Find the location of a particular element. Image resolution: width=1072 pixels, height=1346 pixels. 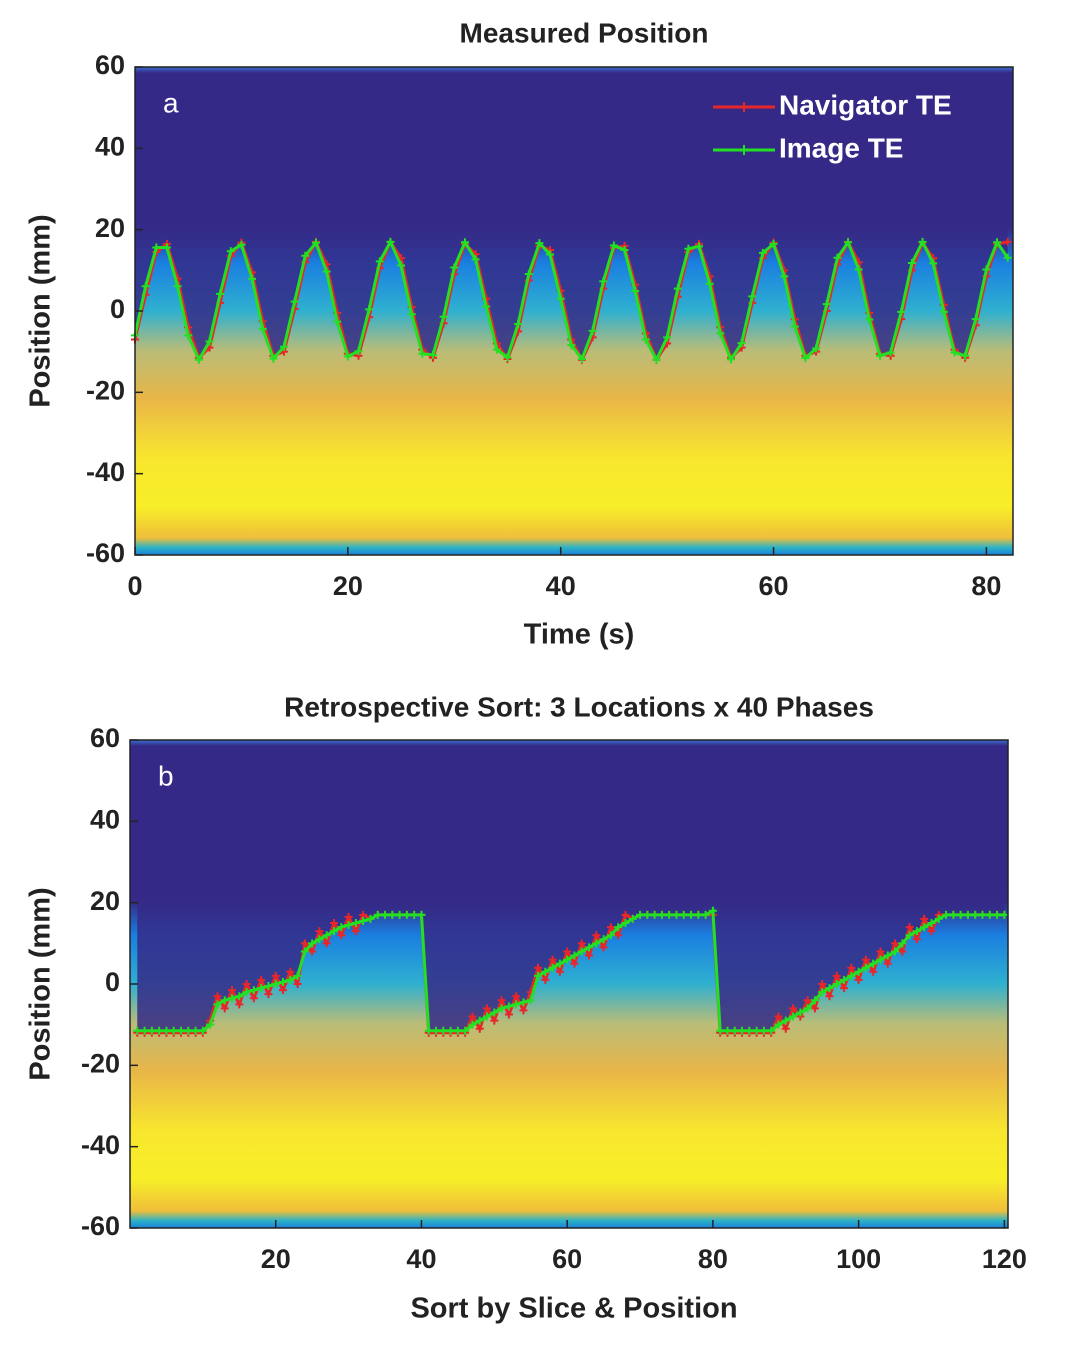

x-tick-label: 20 is located at coordinates (276, 1259).